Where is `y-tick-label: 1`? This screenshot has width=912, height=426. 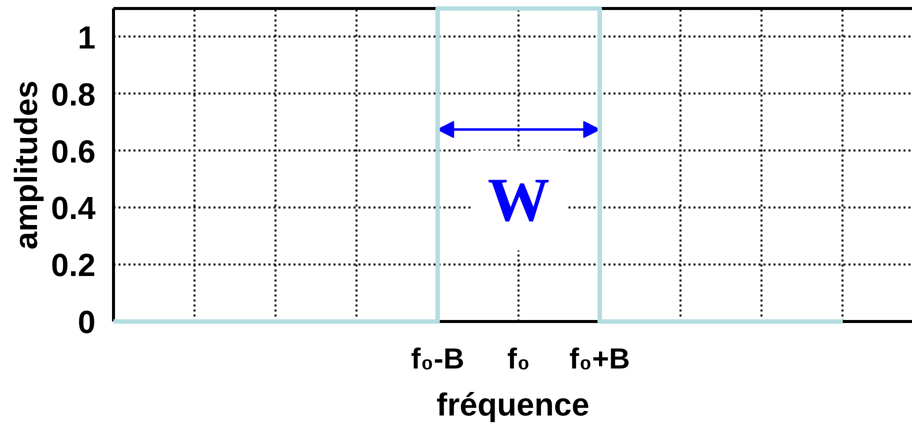
y-tick-label: 1 is located at coordinates (87, 37).